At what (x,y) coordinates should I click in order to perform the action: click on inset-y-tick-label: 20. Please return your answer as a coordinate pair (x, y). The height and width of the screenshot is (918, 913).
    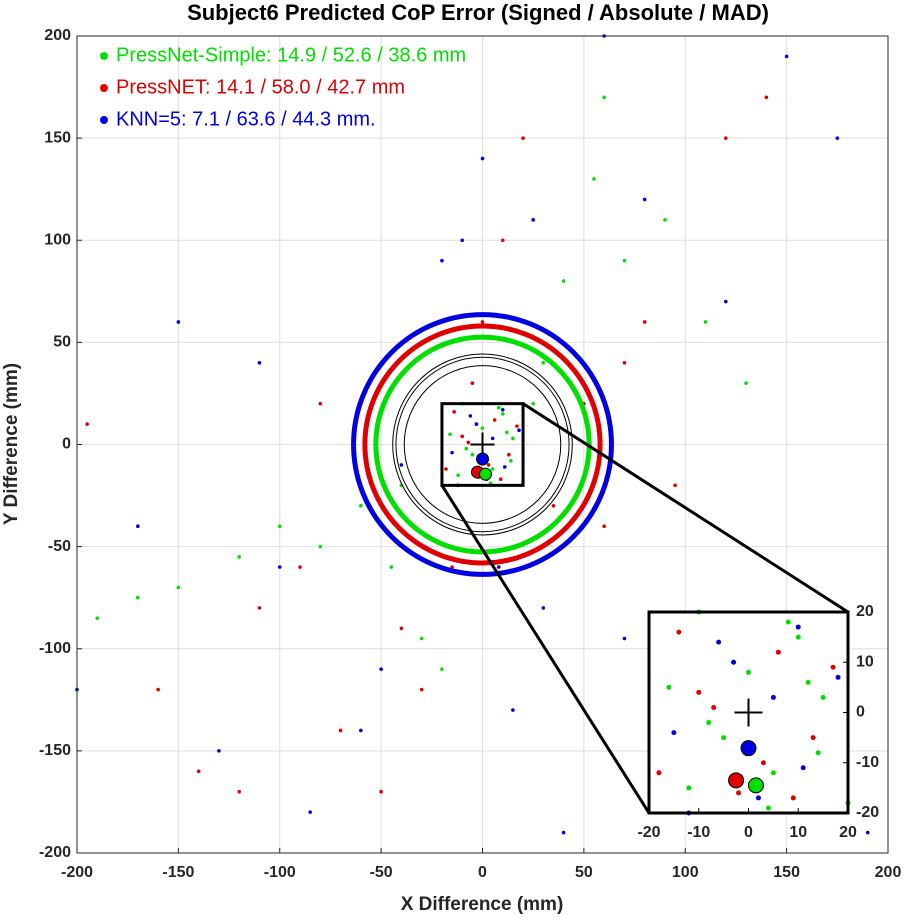
    Looking at the image, I should click on (865, 611).